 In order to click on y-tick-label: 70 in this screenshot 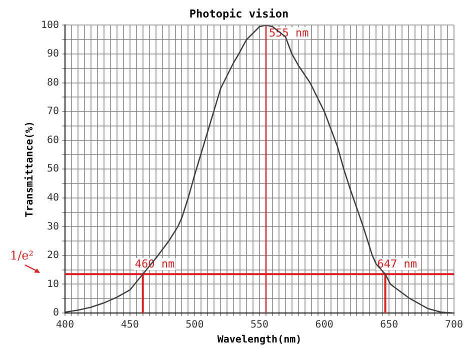, I will do `click(53, 112)`.